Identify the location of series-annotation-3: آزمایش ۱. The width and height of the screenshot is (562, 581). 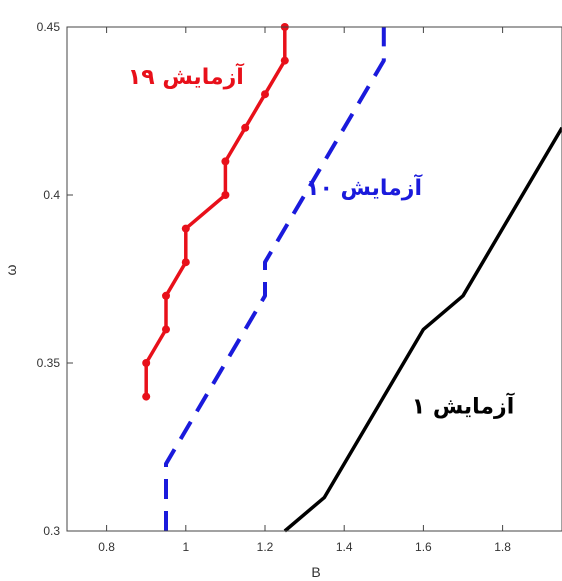
(463, 405).